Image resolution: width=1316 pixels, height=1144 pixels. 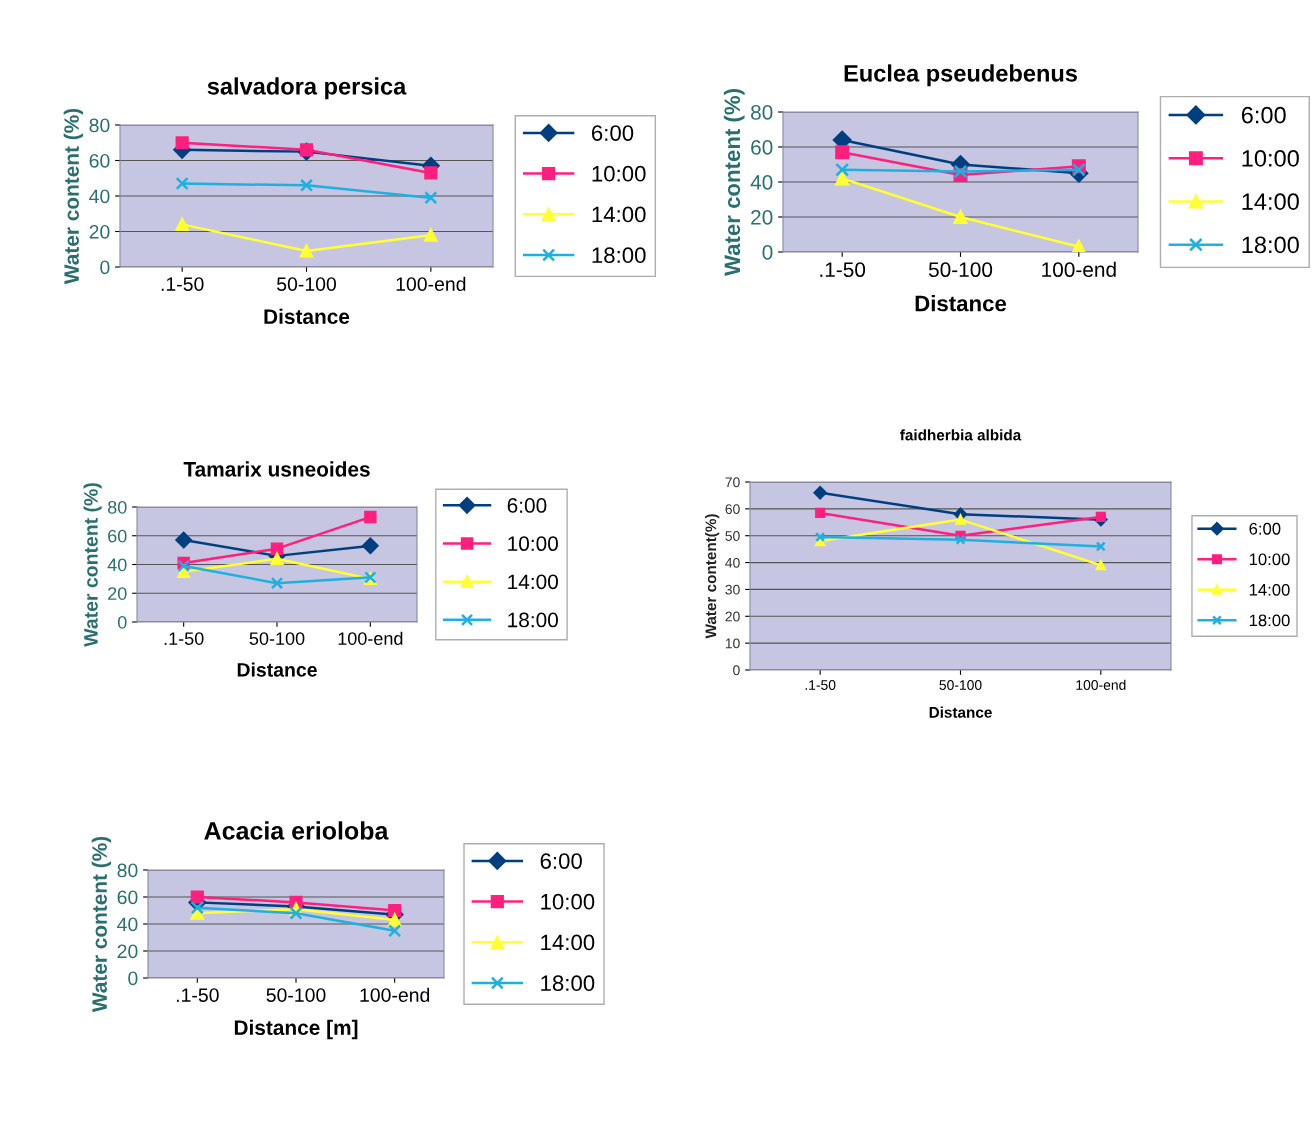 What do you see at coordinates (276, 469) in the screenshot?
I see `chart-title: Tamarix usneoides` at bounding box center [276, 469].